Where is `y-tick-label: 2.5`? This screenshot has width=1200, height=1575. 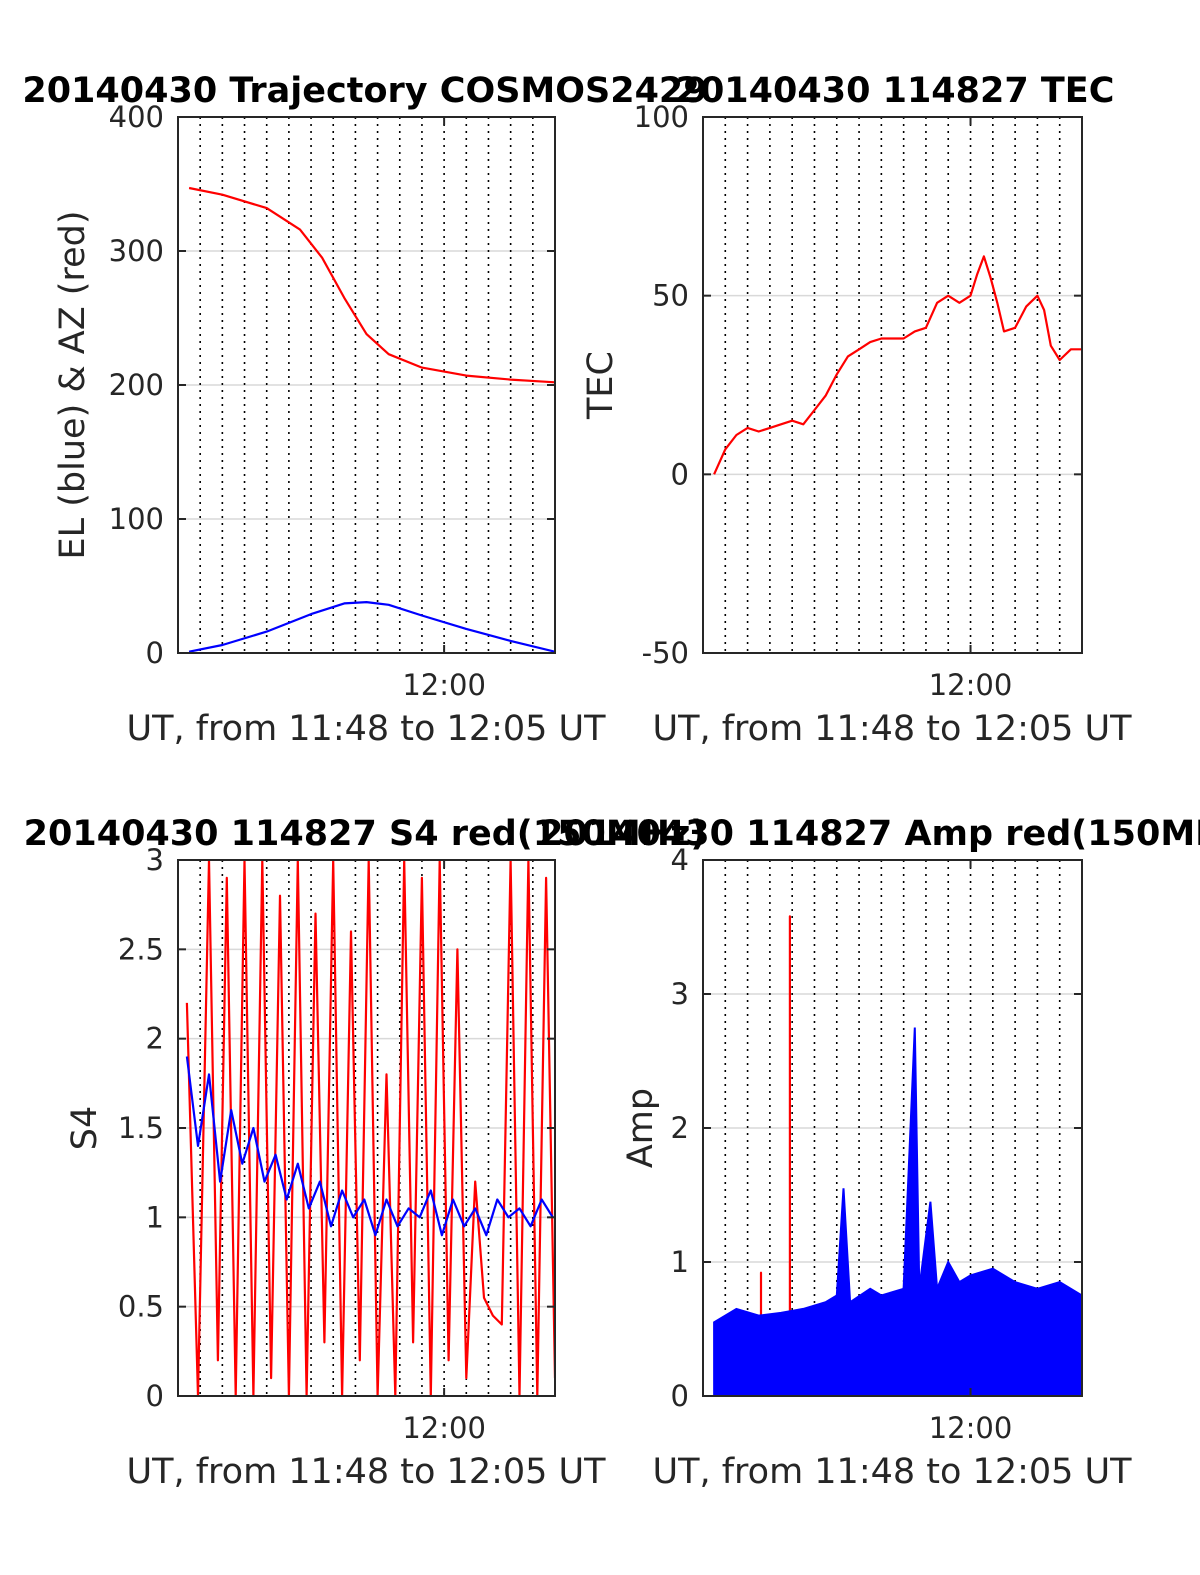
y-tick-label: 2.5 is located at coordinates (141, 949).